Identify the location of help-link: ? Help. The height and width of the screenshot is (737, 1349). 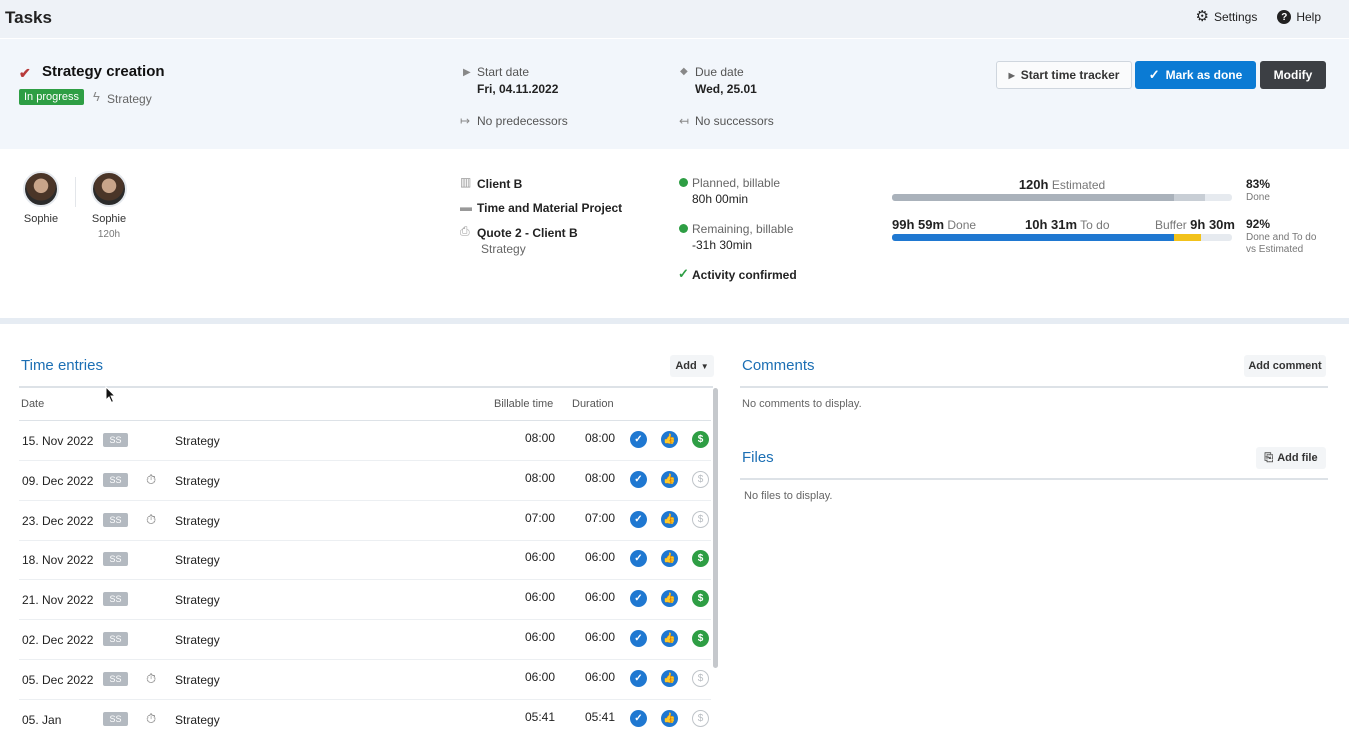
(1299, 17).